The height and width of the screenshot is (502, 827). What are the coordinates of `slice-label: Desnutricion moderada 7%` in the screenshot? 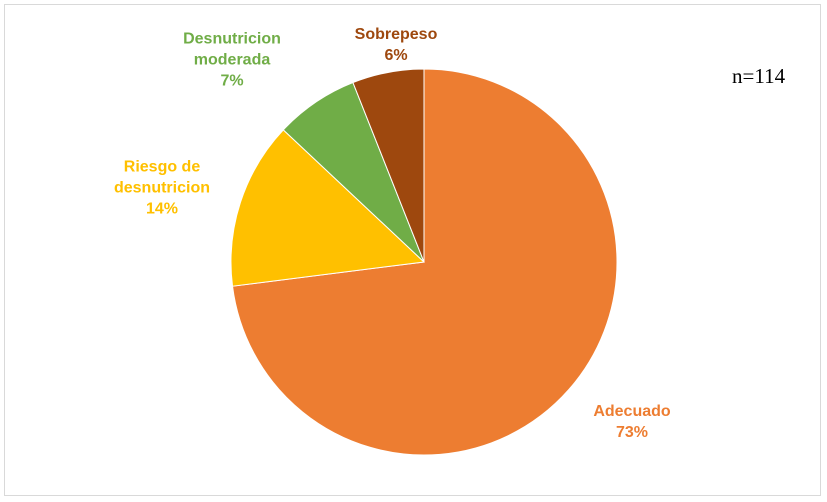 It's located at (232, 60).